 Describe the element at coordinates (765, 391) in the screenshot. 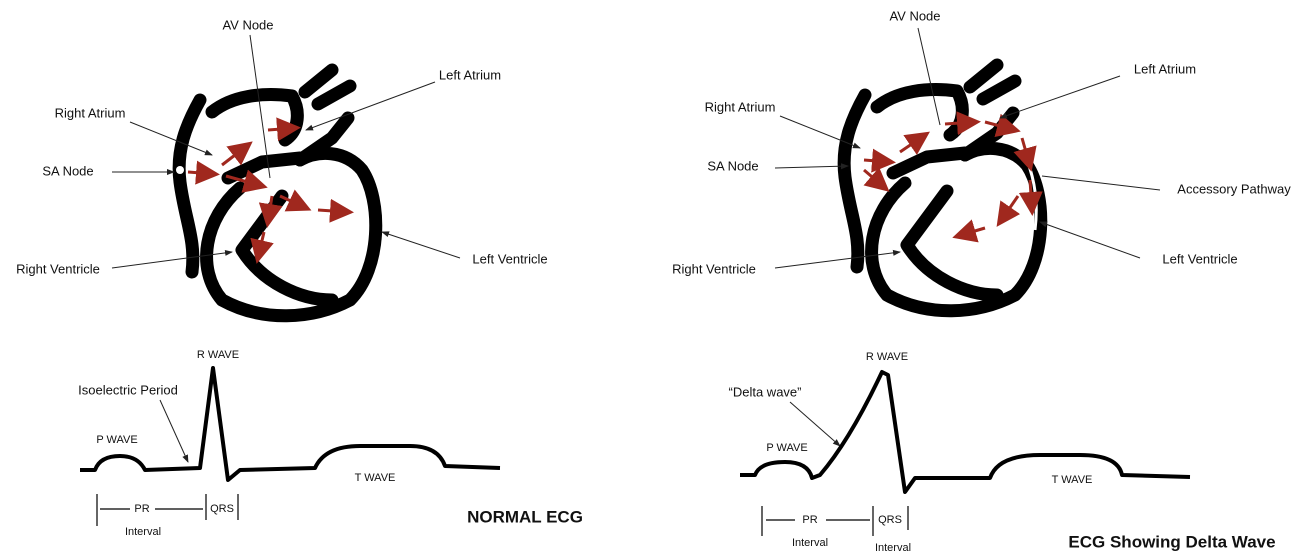

I see `label: “Delta wave”` at that location.